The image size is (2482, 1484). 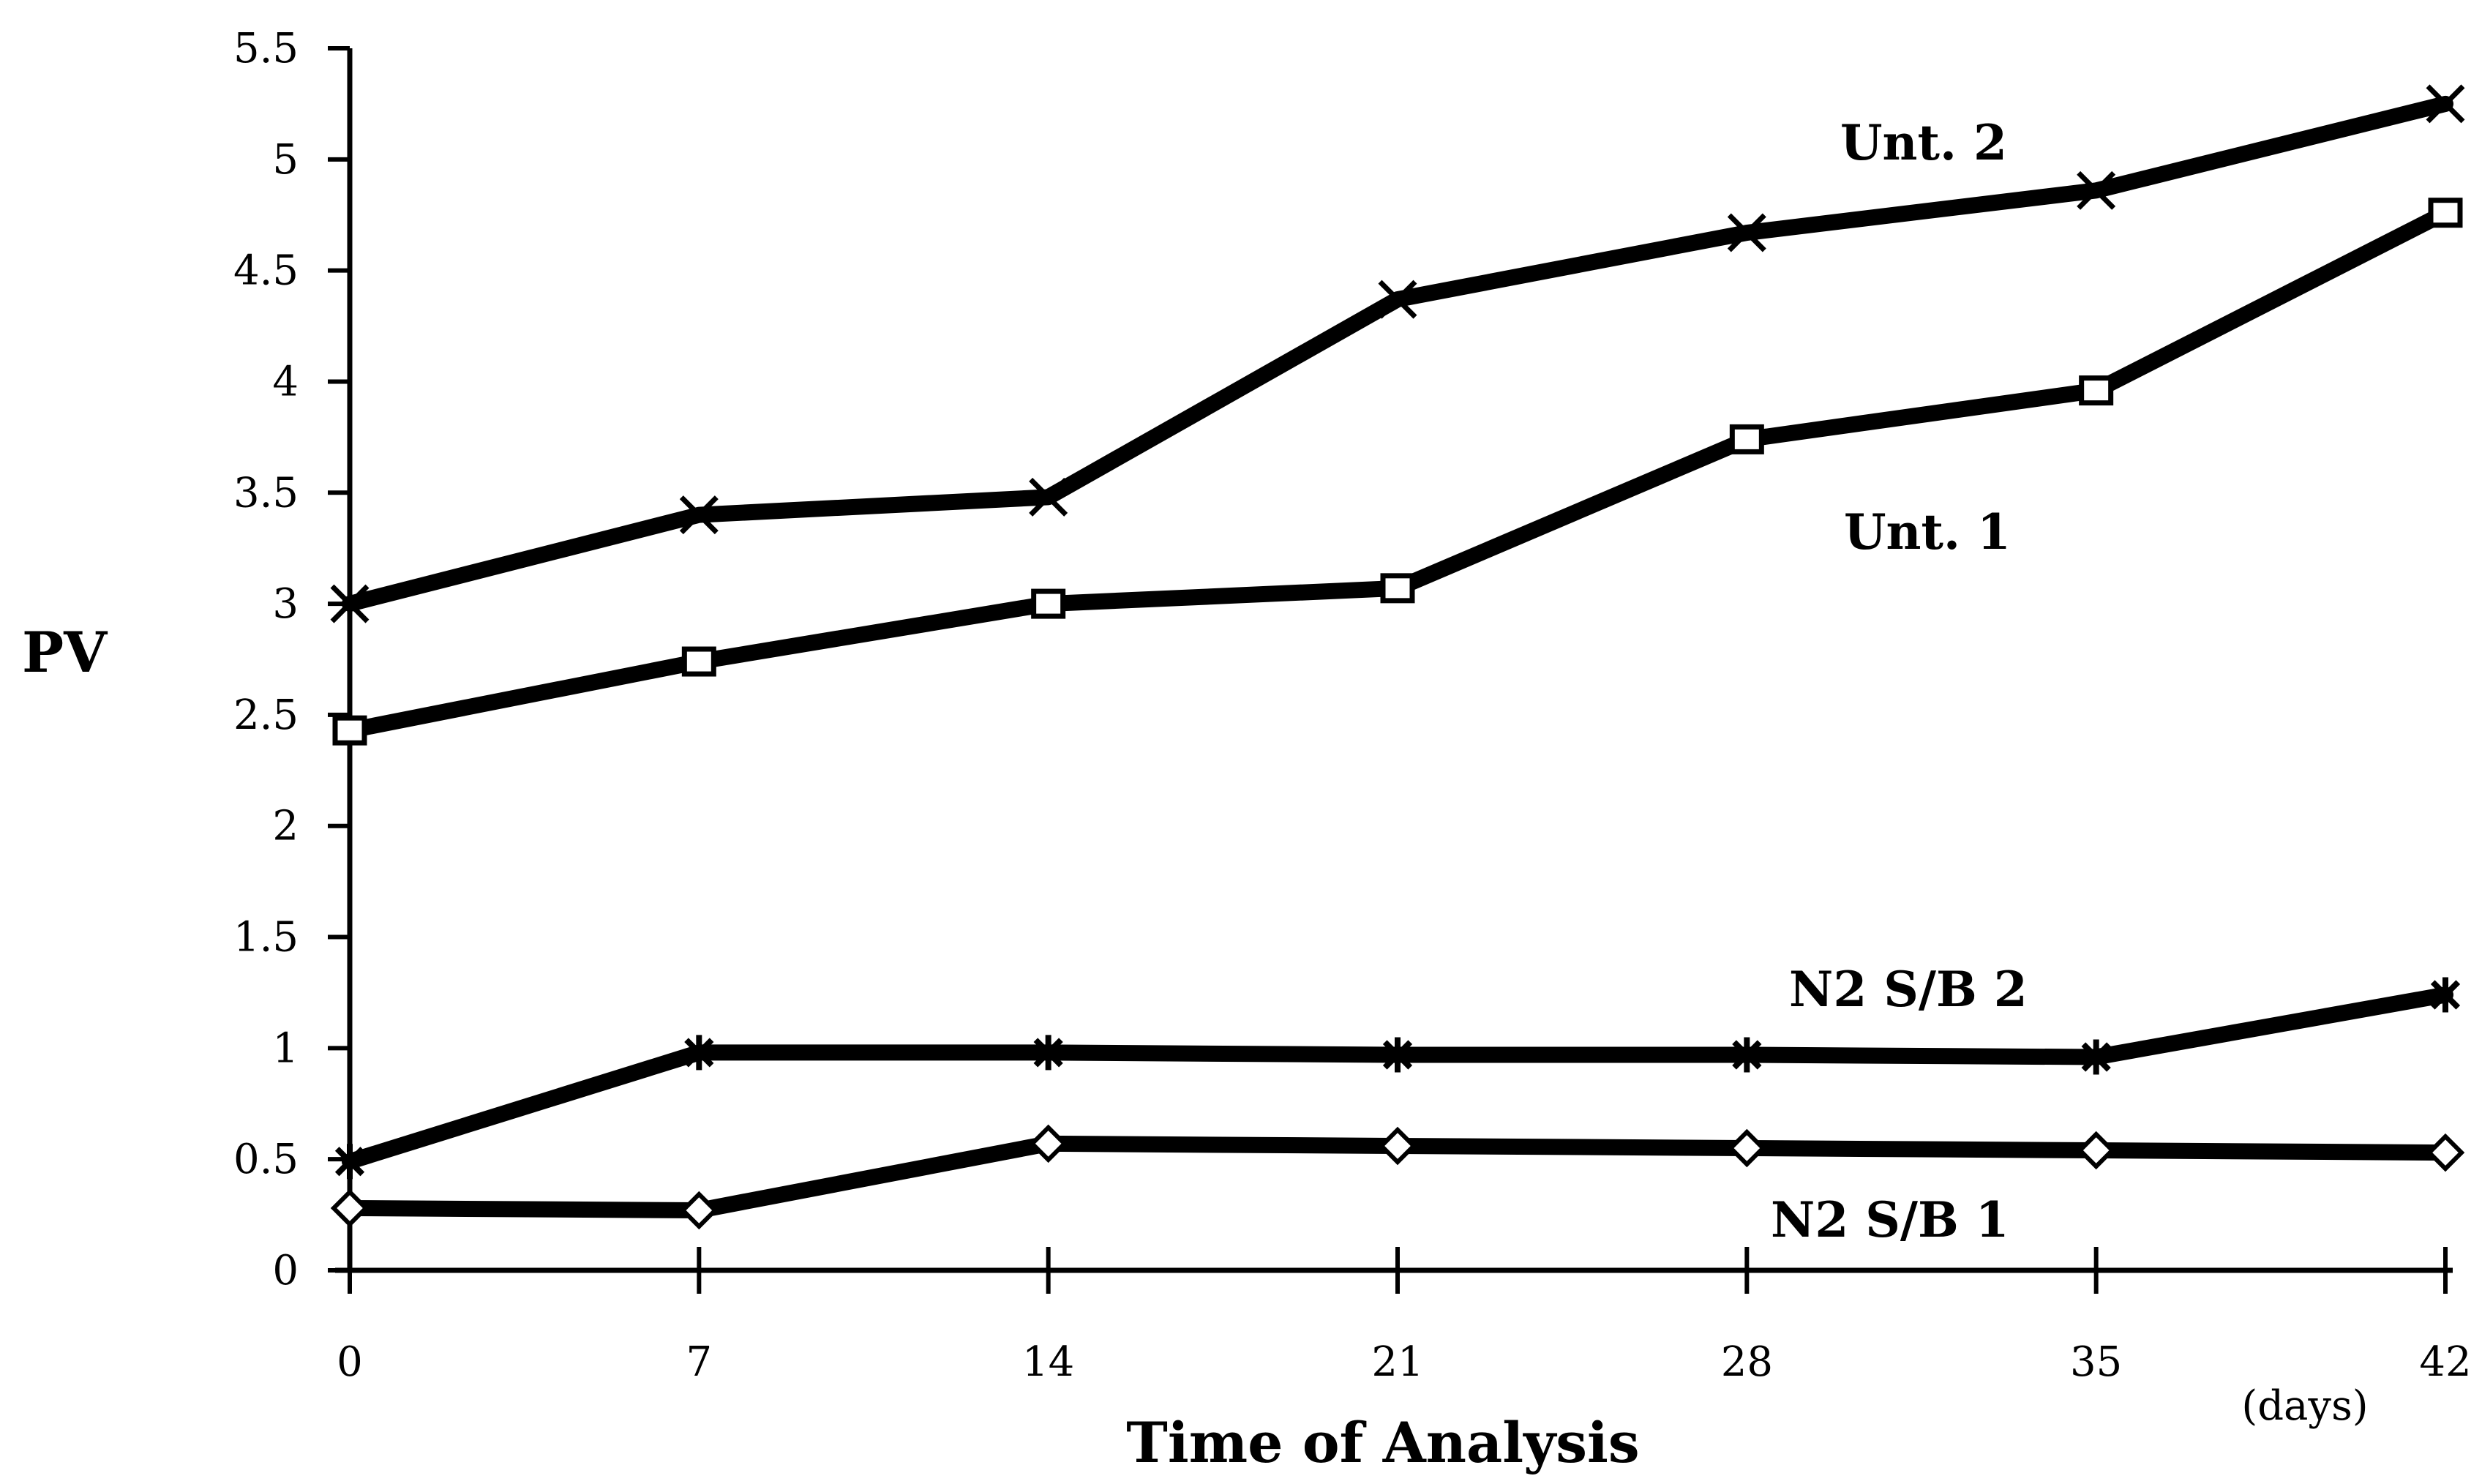 What do you see at coordinates (1397, 1362) in the screenshot?
I see `x-tick-label: 21` at bounding box center [1397, 1362].